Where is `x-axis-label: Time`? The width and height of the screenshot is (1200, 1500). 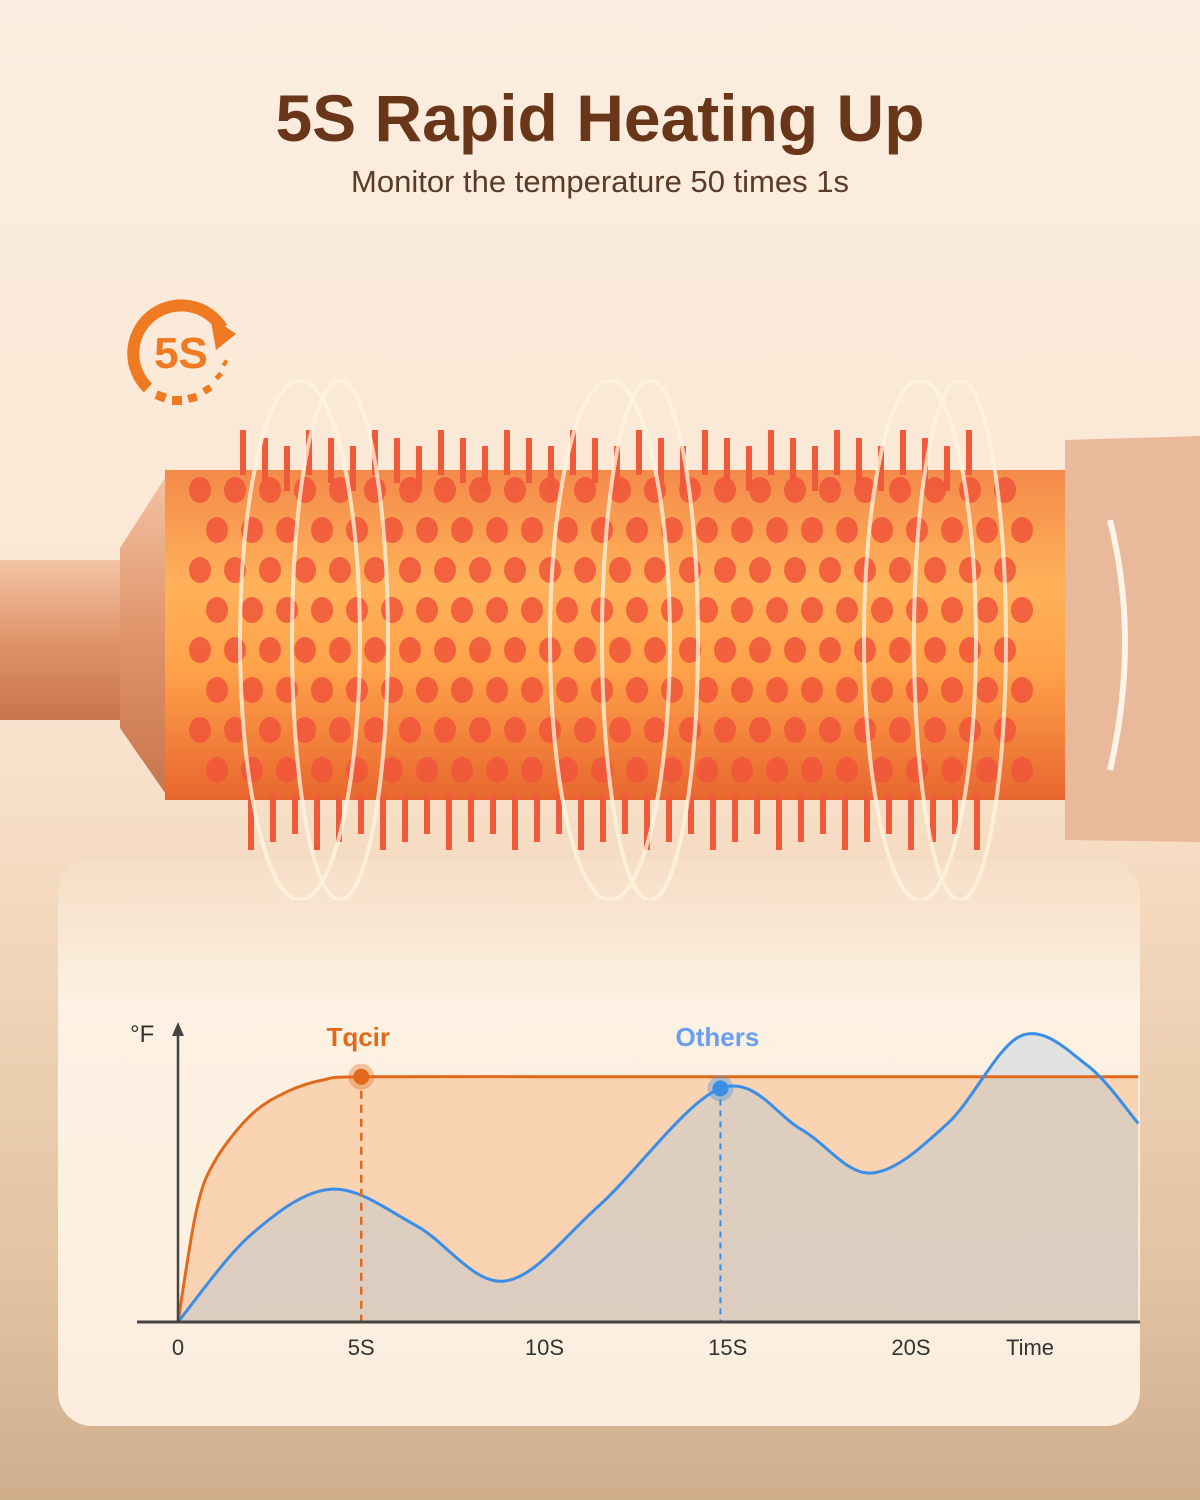
x-axis-label: Time is located at coordinates (1030, 1347).